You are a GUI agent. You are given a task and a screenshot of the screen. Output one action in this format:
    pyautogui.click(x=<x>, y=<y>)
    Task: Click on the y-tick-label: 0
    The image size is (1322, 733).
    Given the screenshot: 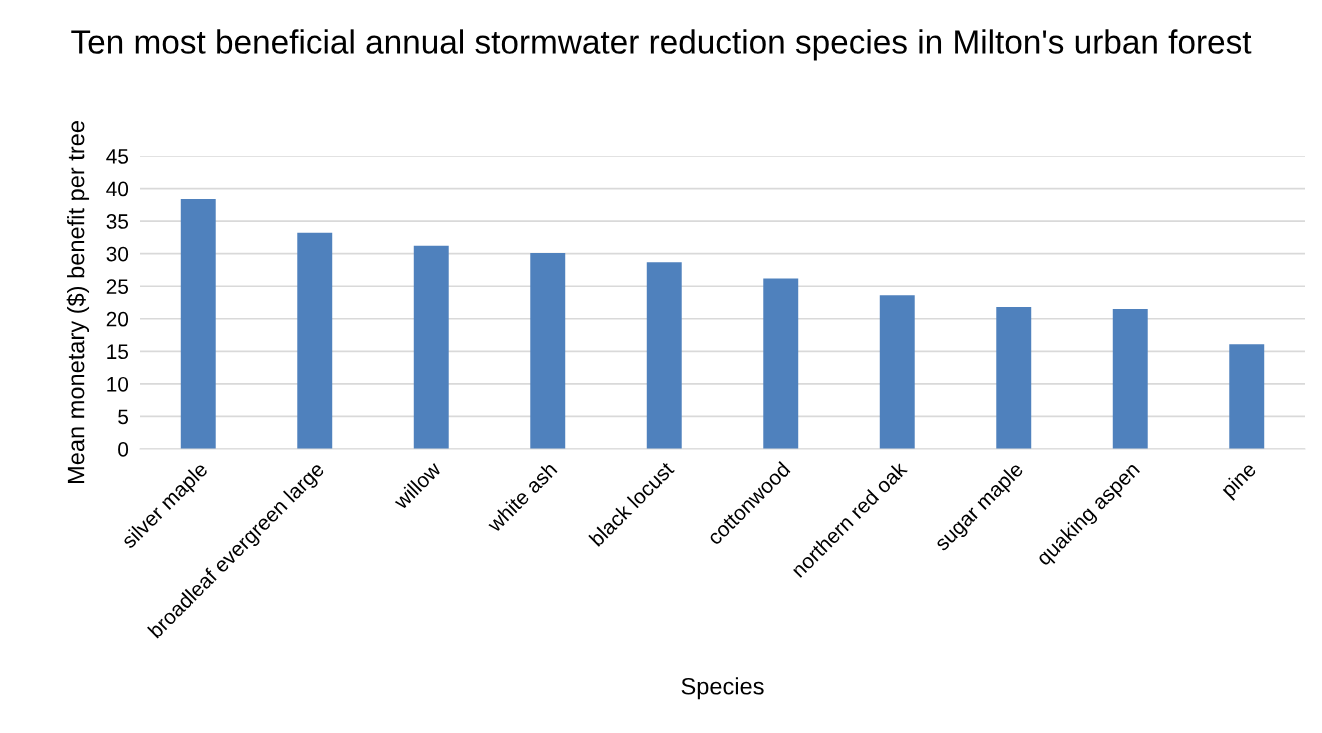 What is the action you would take?
    pyautogui.click(x=123, y=449)
    